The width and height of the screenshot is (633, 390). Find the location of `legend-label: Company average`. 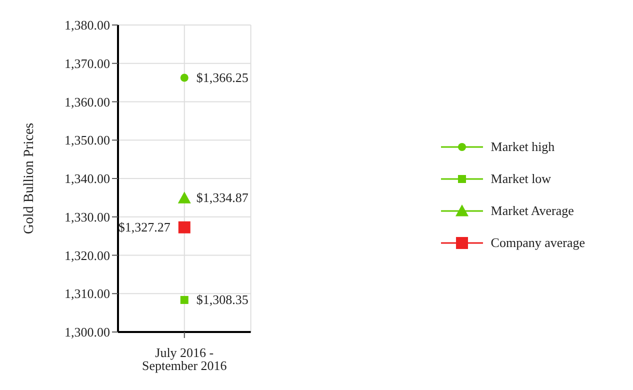

legend-label: Company average is located at coordinates (537, 243).